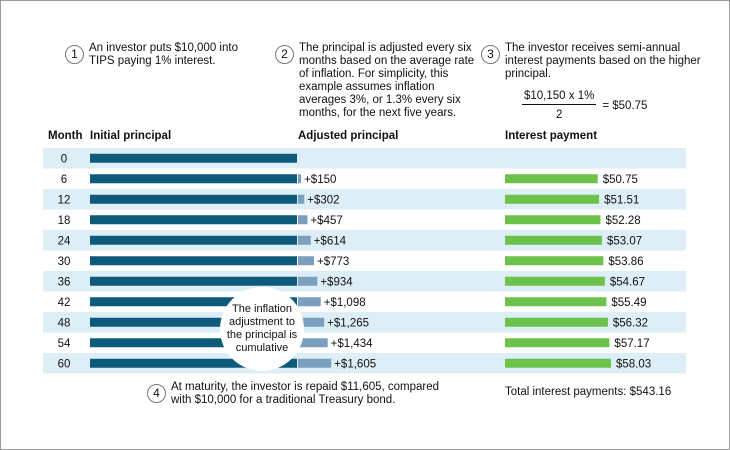  What do you see at coordinates (352, 344) in the screenshot?
I see `adjustment-label: +$1,434` at bounding box center [352, 344].